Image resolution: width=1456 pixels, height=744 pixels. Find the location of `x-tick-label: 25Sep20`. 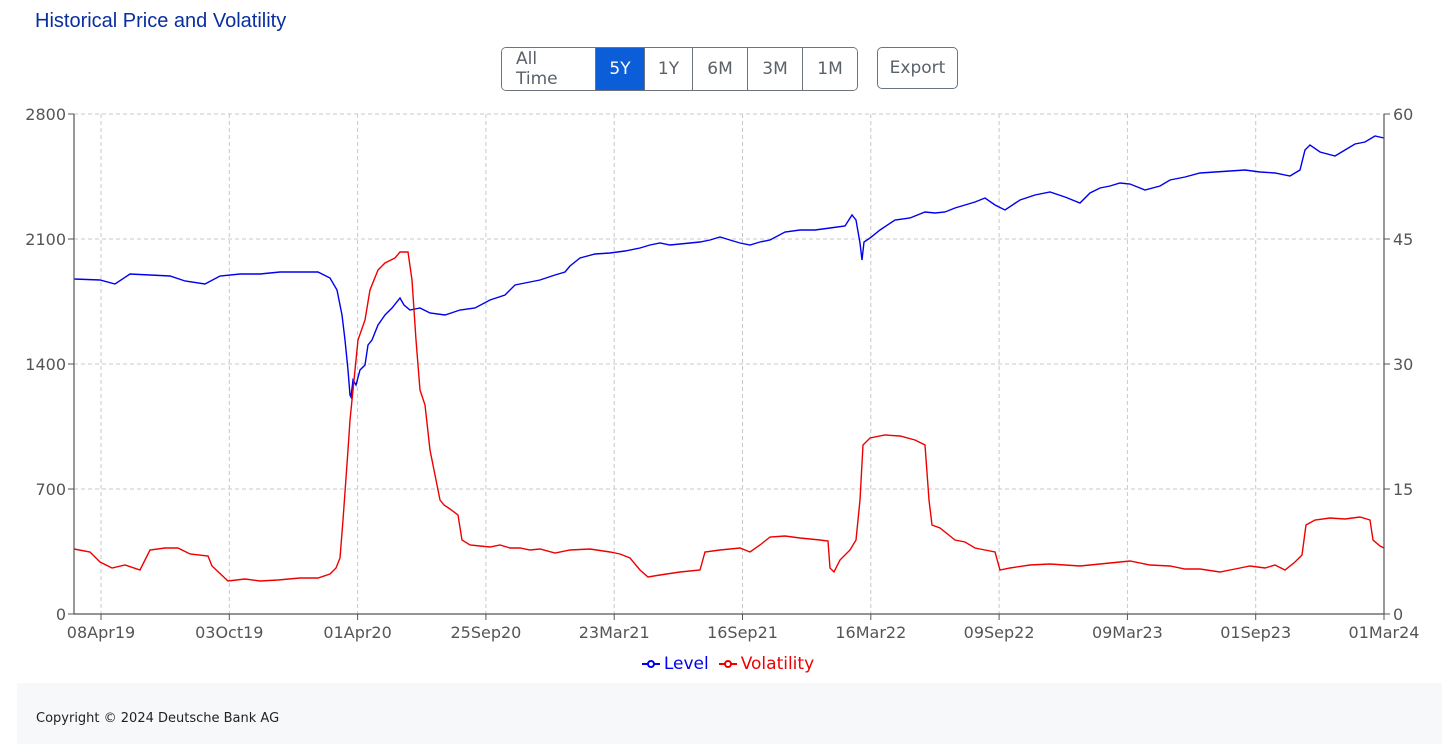

x-tick-label: 25Sep20 is located at coordinates (485, 632).